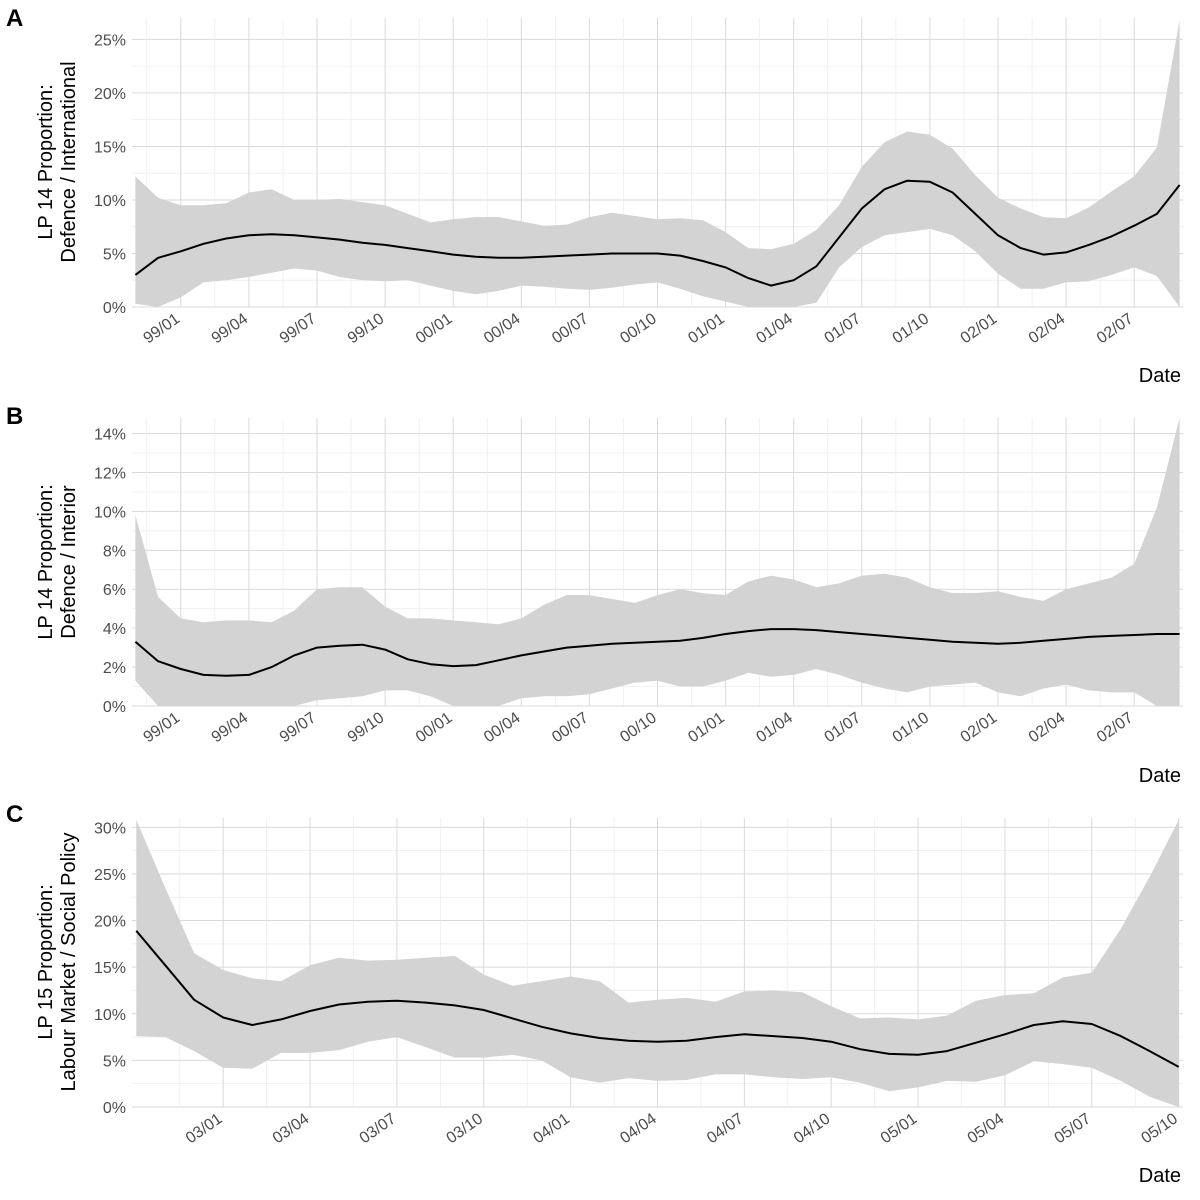  What do you see at coordinates (110, 435) in the screenshot?
I see `y-tick-label: 14%` at bounding box center [110, 435].